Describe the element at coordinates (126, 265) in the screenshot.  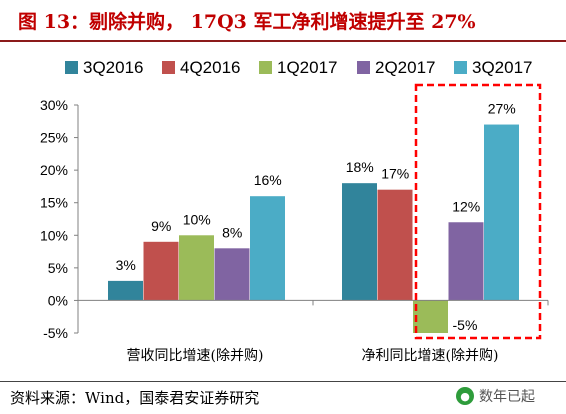
I see `data-label: 3%` at that location.